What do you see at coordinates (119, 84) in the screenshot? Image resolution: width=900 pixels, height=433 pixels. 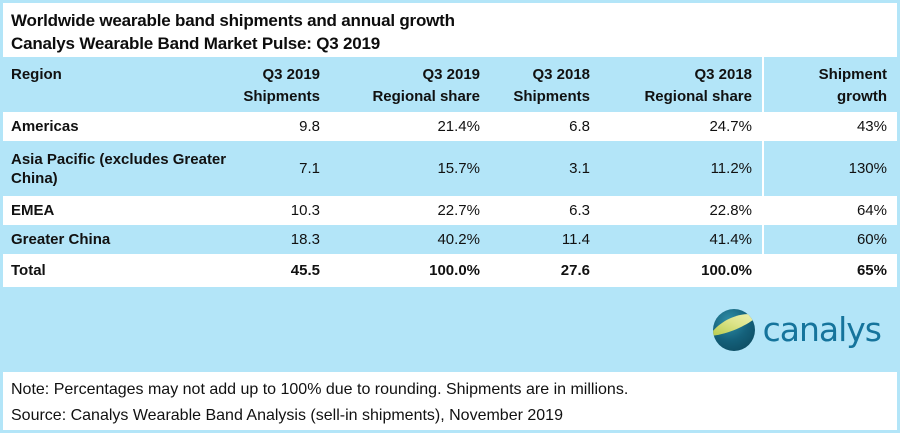 I see `column-header-region: Region` at bounding box center [119, 84].